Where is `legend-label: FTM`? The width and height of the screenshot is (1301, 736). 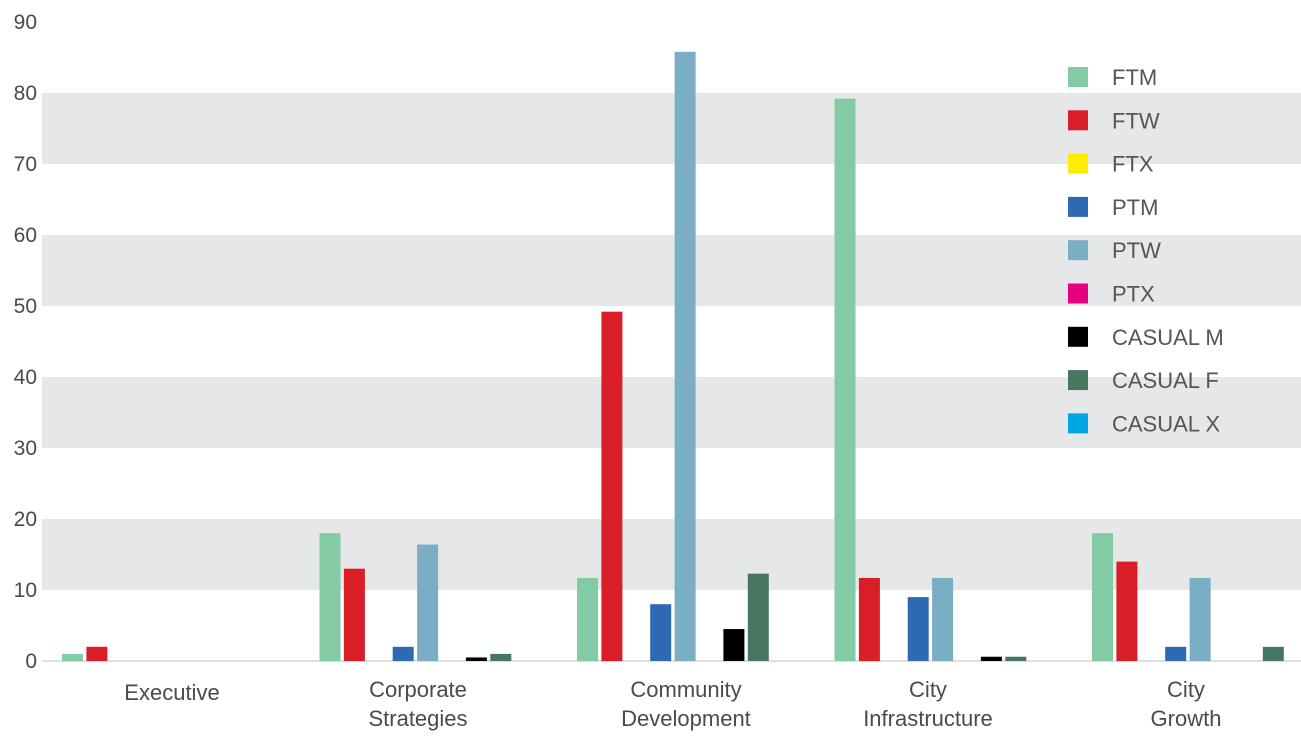 legend-label: FTM is located at coordinates (1134, 77).